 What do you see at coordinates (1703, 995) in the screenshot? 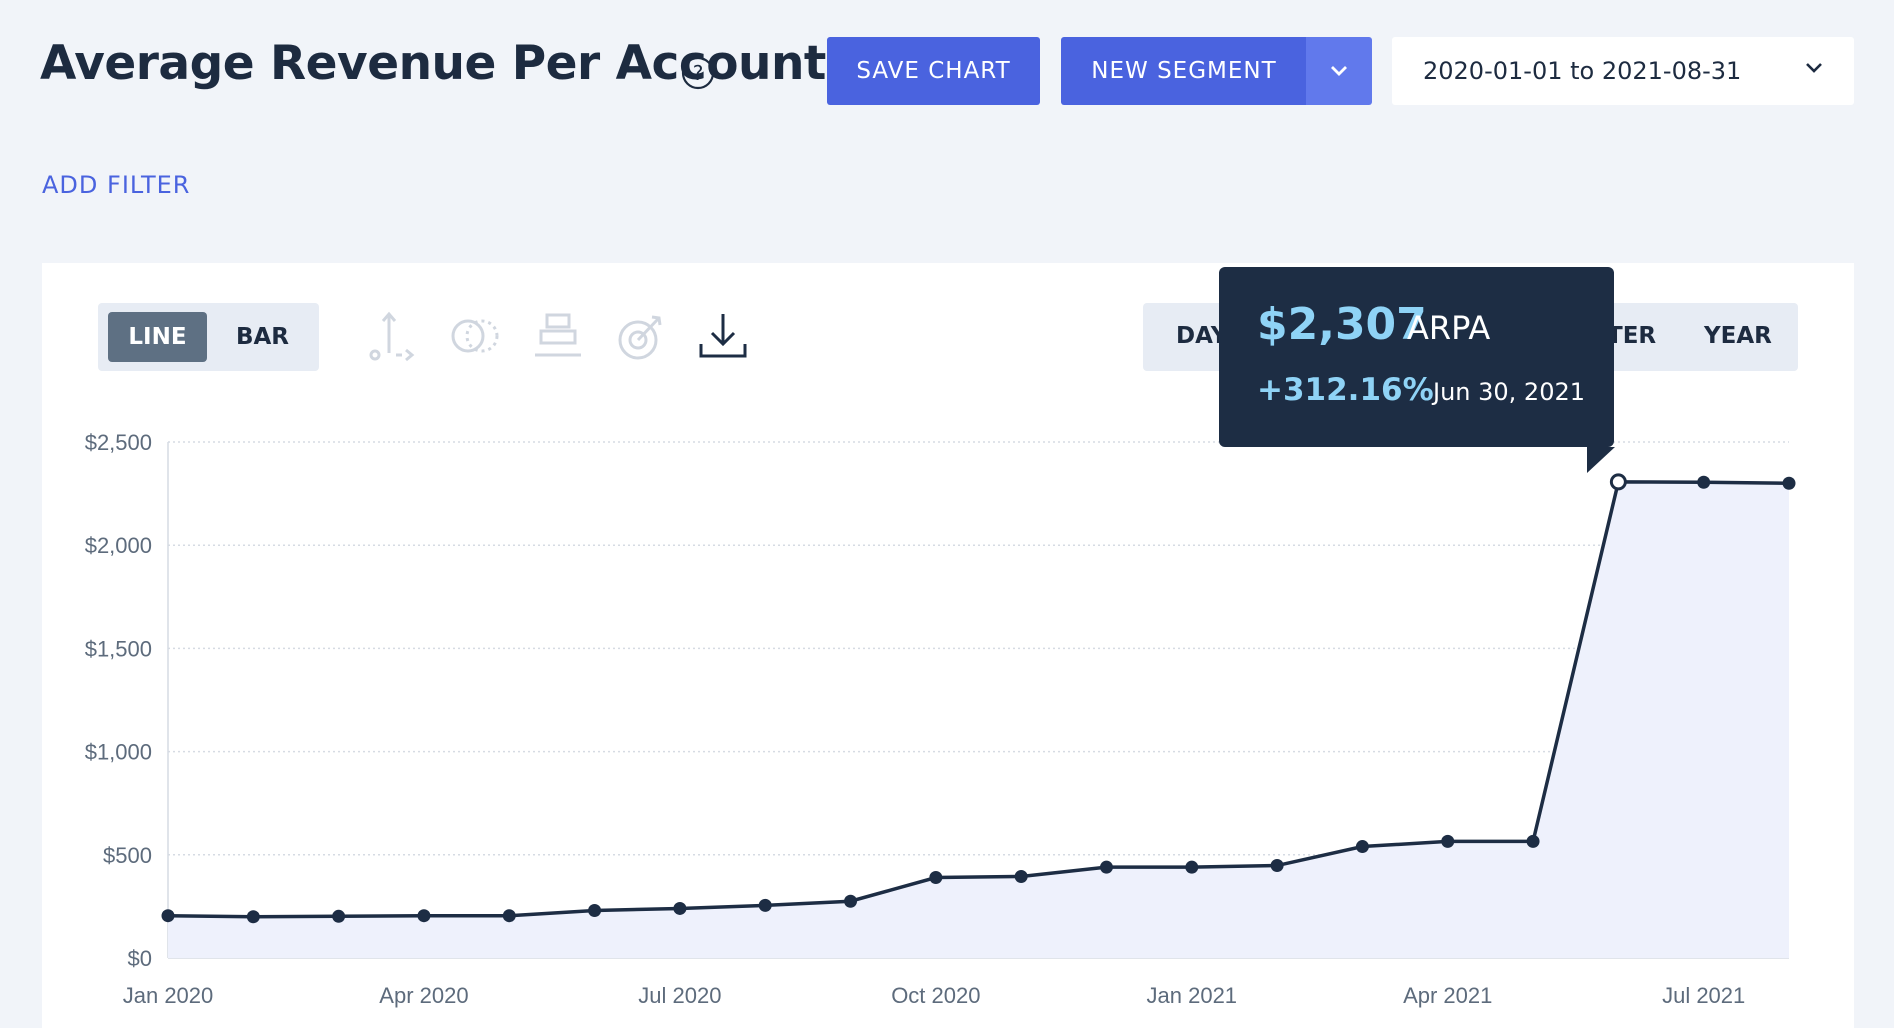
I see `x-tick-label: Jul 2021` at bounding box center [1703, 995].